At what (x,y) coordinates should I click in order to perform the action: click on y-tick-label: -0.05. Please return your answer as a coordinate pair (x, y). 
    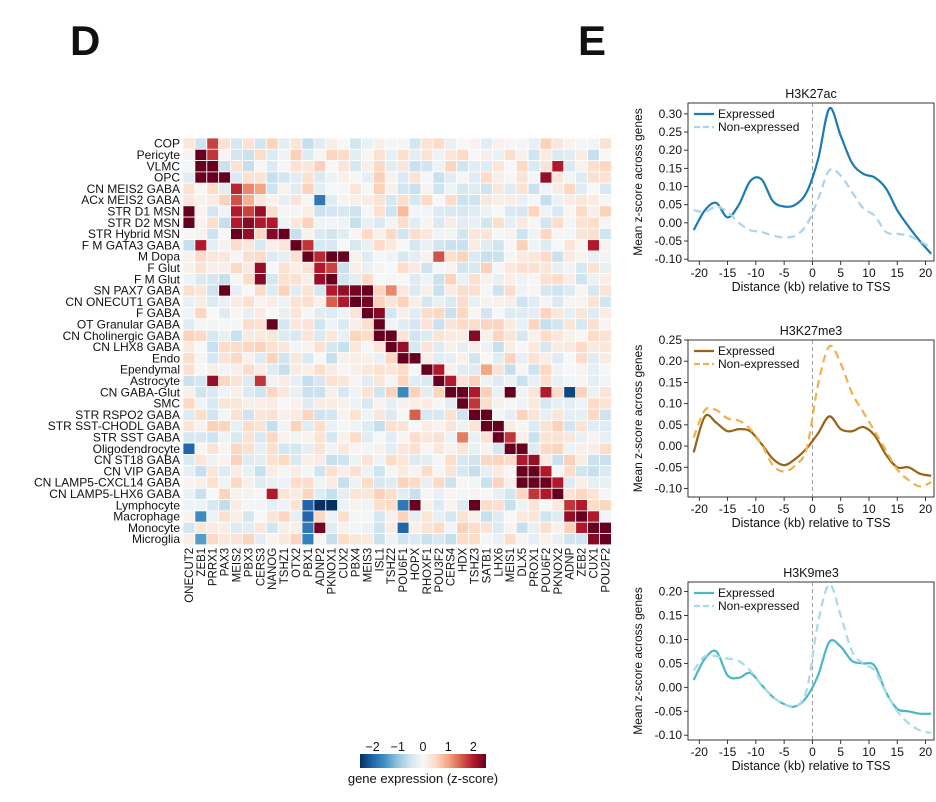
    Looking at the image, I should click on (669, 467).